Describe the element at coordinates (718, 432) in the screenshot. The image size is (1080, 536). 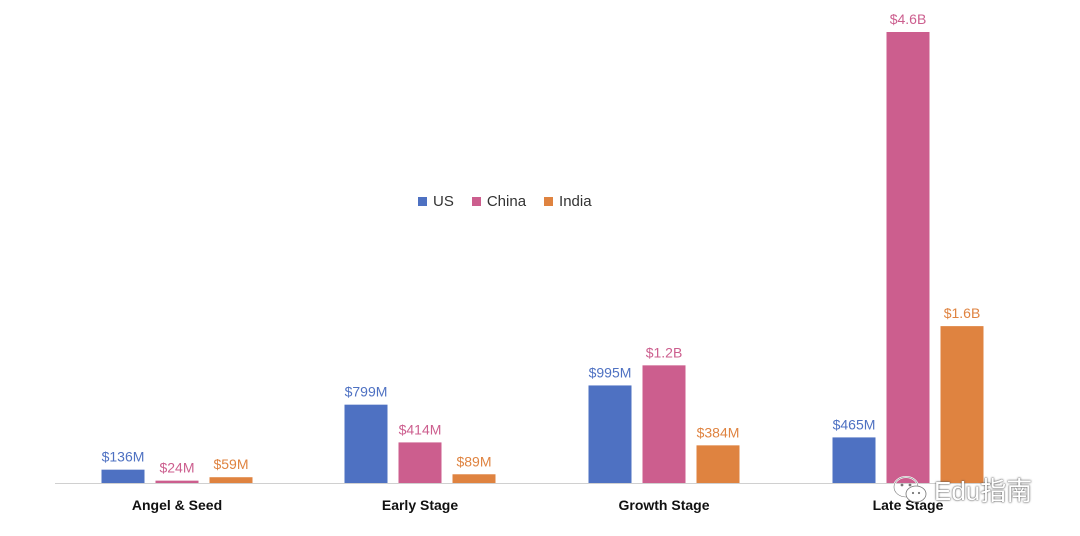
I see `data-label-india-2: $384M` at that location.